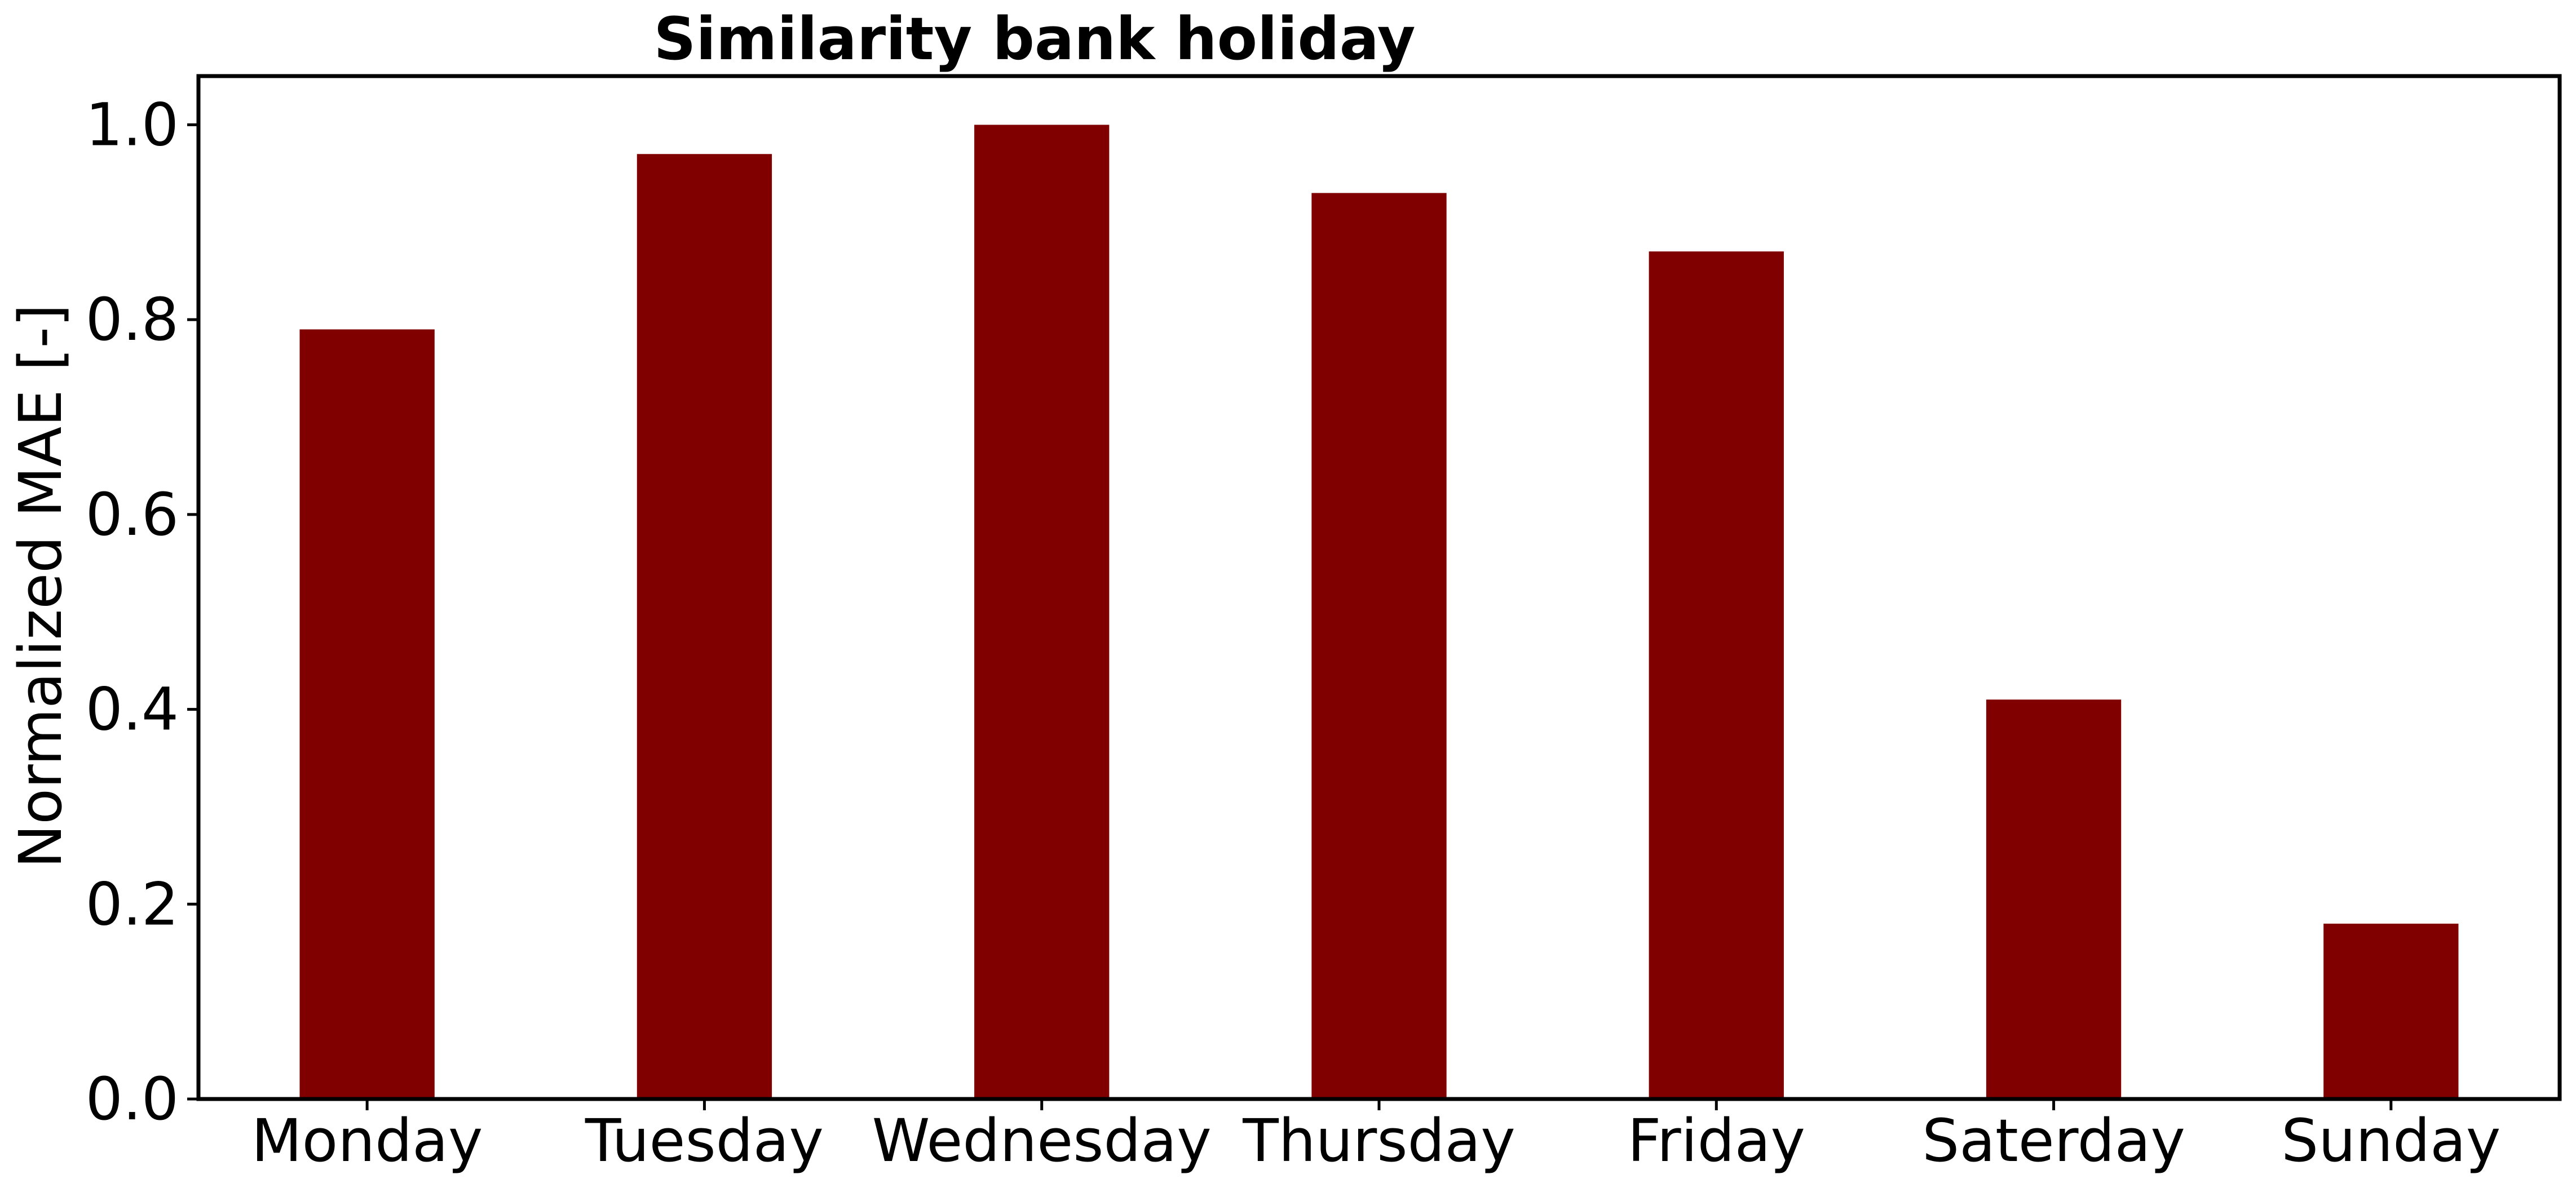 This screenshot has width=2576, height=1192. Describe the element at coordinates (142, 611) in the screenshot. I see `y-axis-ticks: 0.0 0.2 0.4 0.6 0.8 1.0` at that location.